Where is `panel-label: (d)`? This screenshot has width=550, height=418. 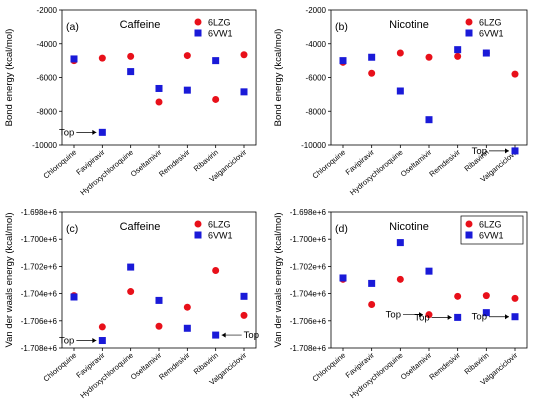
panel-label: (d) is located at coordinates (341, 229).